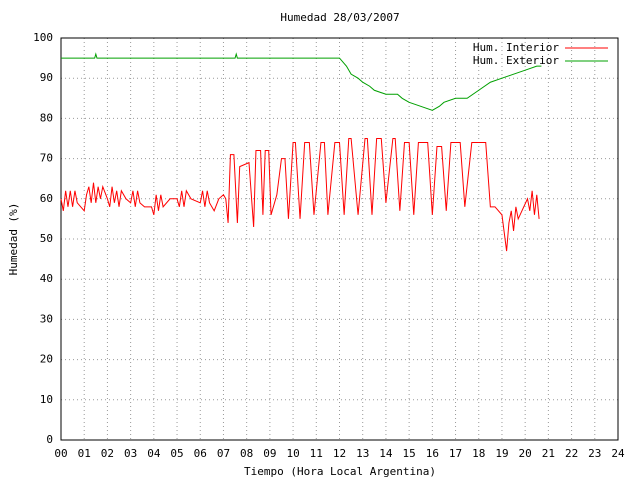 Image resolution: width=640 pixels, height=480 pixels. I want to click on chart-title: Humedad 28/03/2007, so click(339, 17).